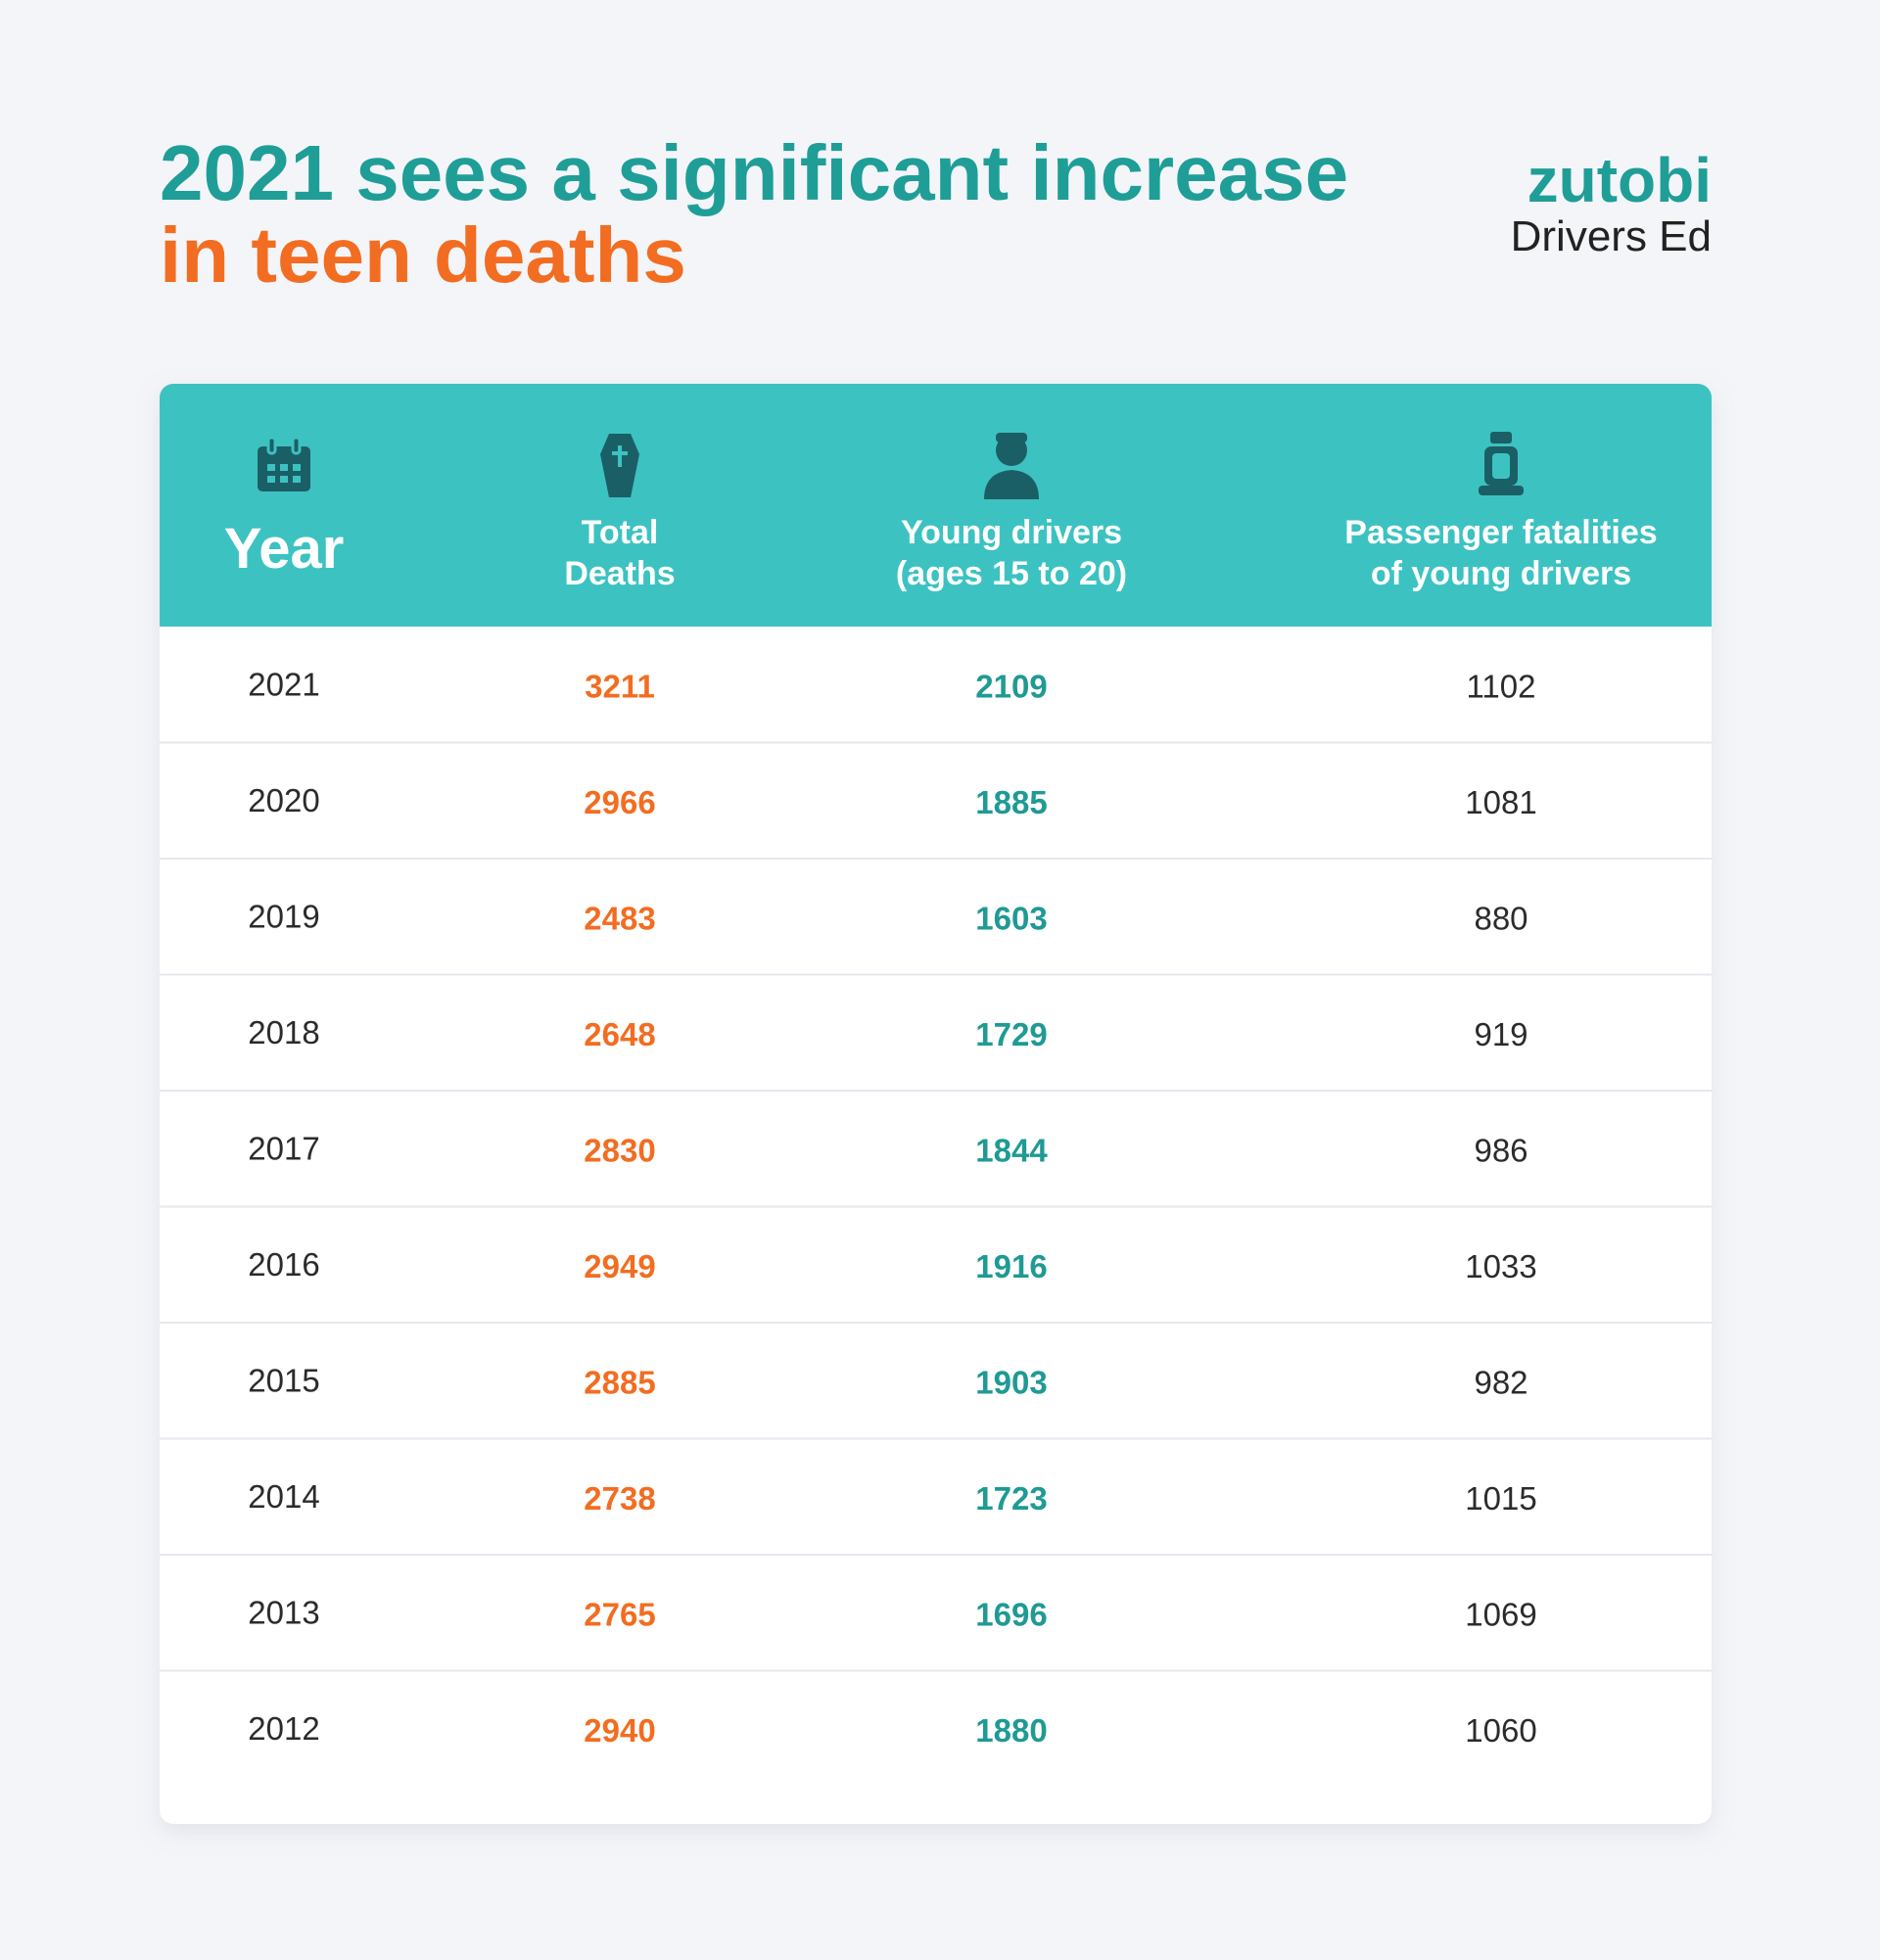 The width and height of the screenshot is (1880, 1960). I want to click on table-cell: 2021, so click(283, 684).